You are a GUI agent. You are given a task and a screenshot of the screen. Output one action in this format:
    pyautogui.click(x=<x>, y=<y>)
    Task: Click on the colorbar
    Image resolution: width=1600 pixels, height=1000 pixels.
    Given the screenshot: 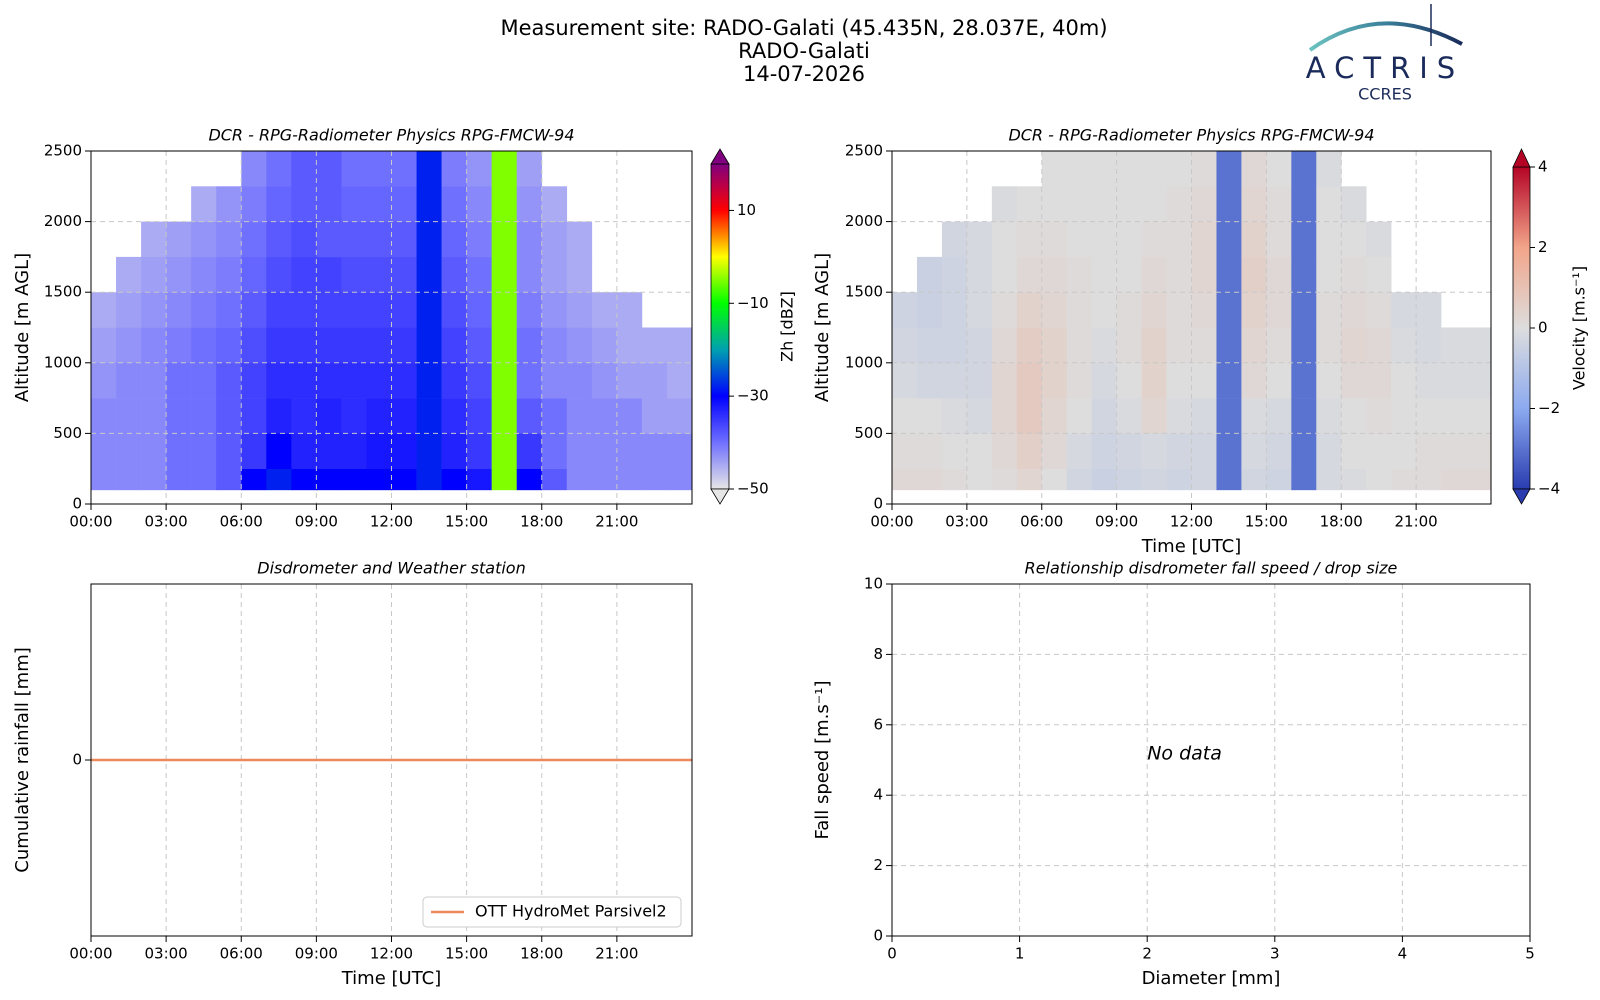 What is the action you would take?
    pyautogui.click(x=1521, y=328)
    